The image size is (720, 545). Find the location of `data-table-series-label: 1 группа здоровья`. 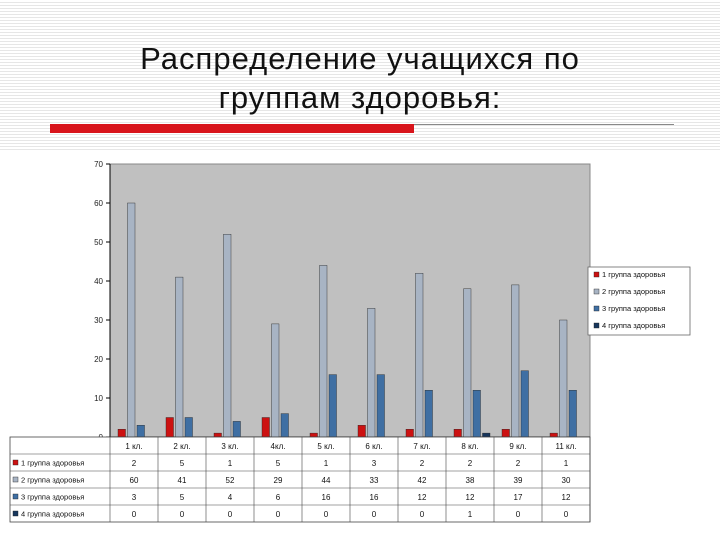

data-table-series-label: 1 группа здоровья is located at coordinates (52, 463).